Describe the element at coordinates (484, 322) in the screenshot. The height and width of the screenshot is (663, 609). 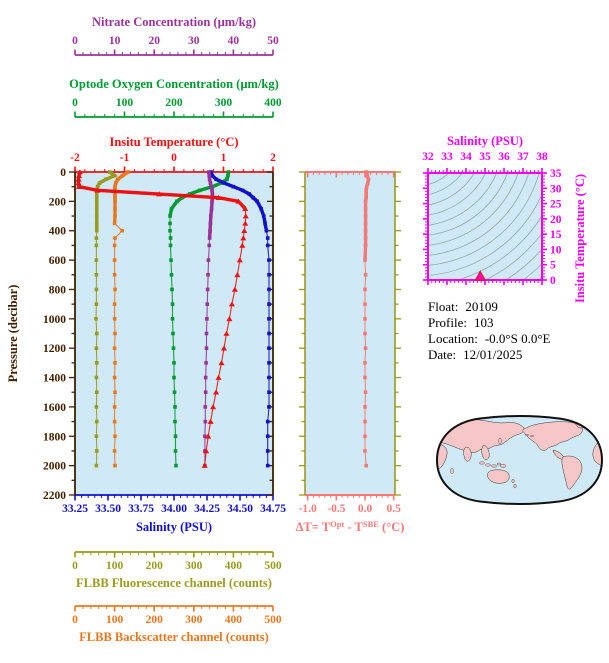
I see `profile-value: 103` at that location.